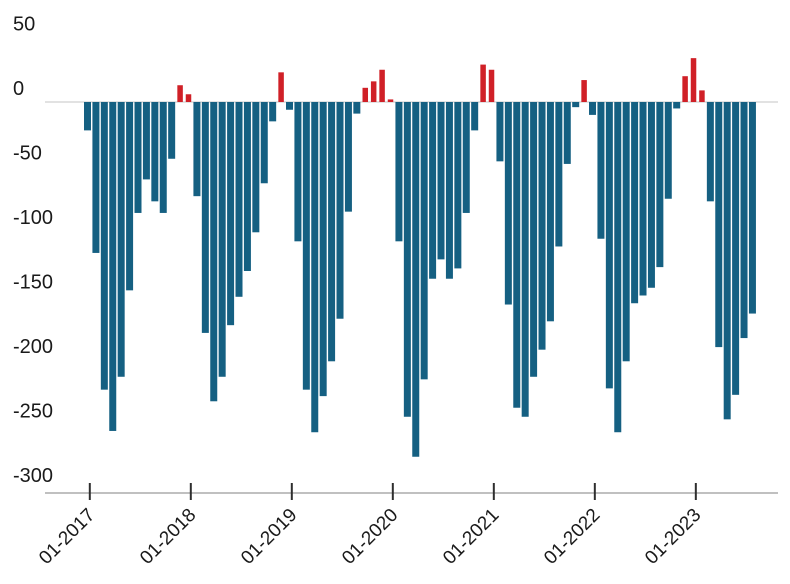 Image resolution: width=790 pixels, height=584 pixels. Describe the element at coordinates (33, 476) in the screenshot. I see `y-tick-label: -300` at that location.